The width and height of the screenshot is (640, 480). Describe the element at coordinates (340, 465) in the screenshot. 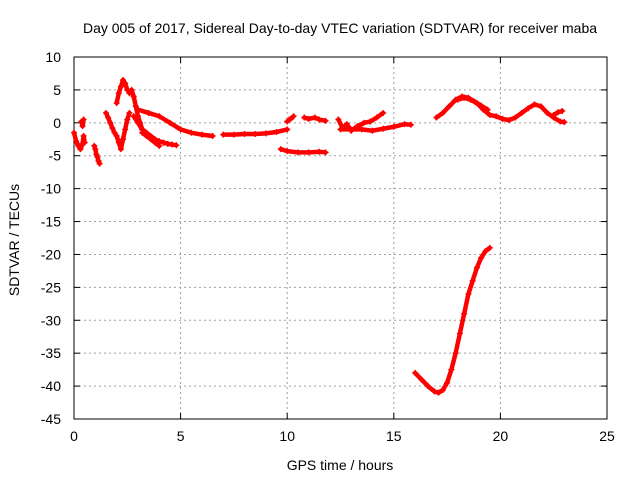

I see `x-axis-label: GPS time / hours` at that location.